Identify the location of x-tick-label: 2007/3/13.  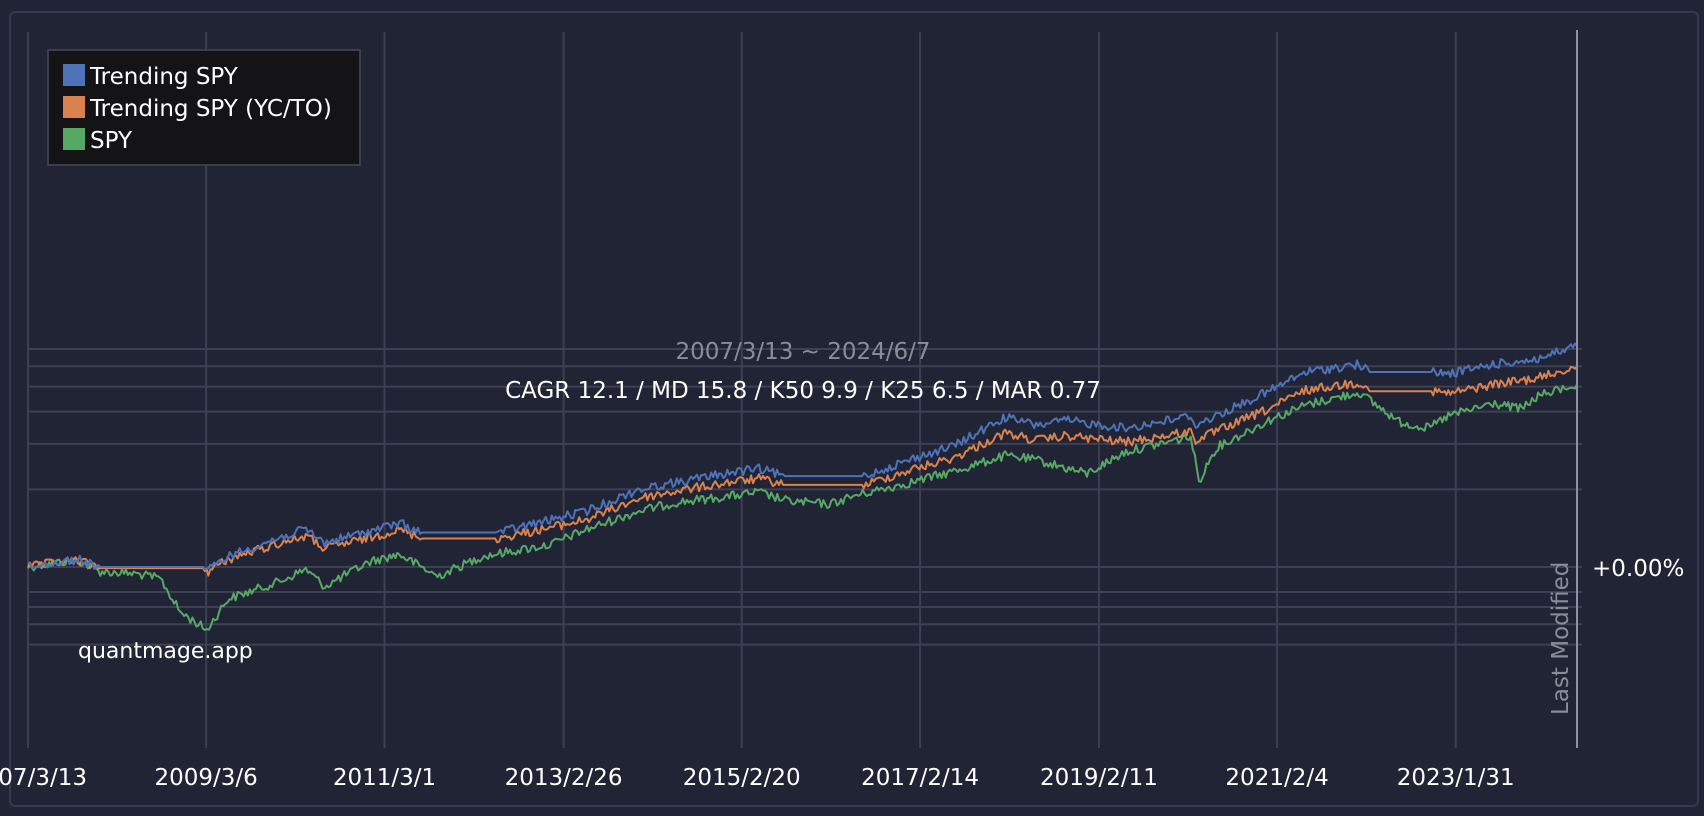
(43, 778).